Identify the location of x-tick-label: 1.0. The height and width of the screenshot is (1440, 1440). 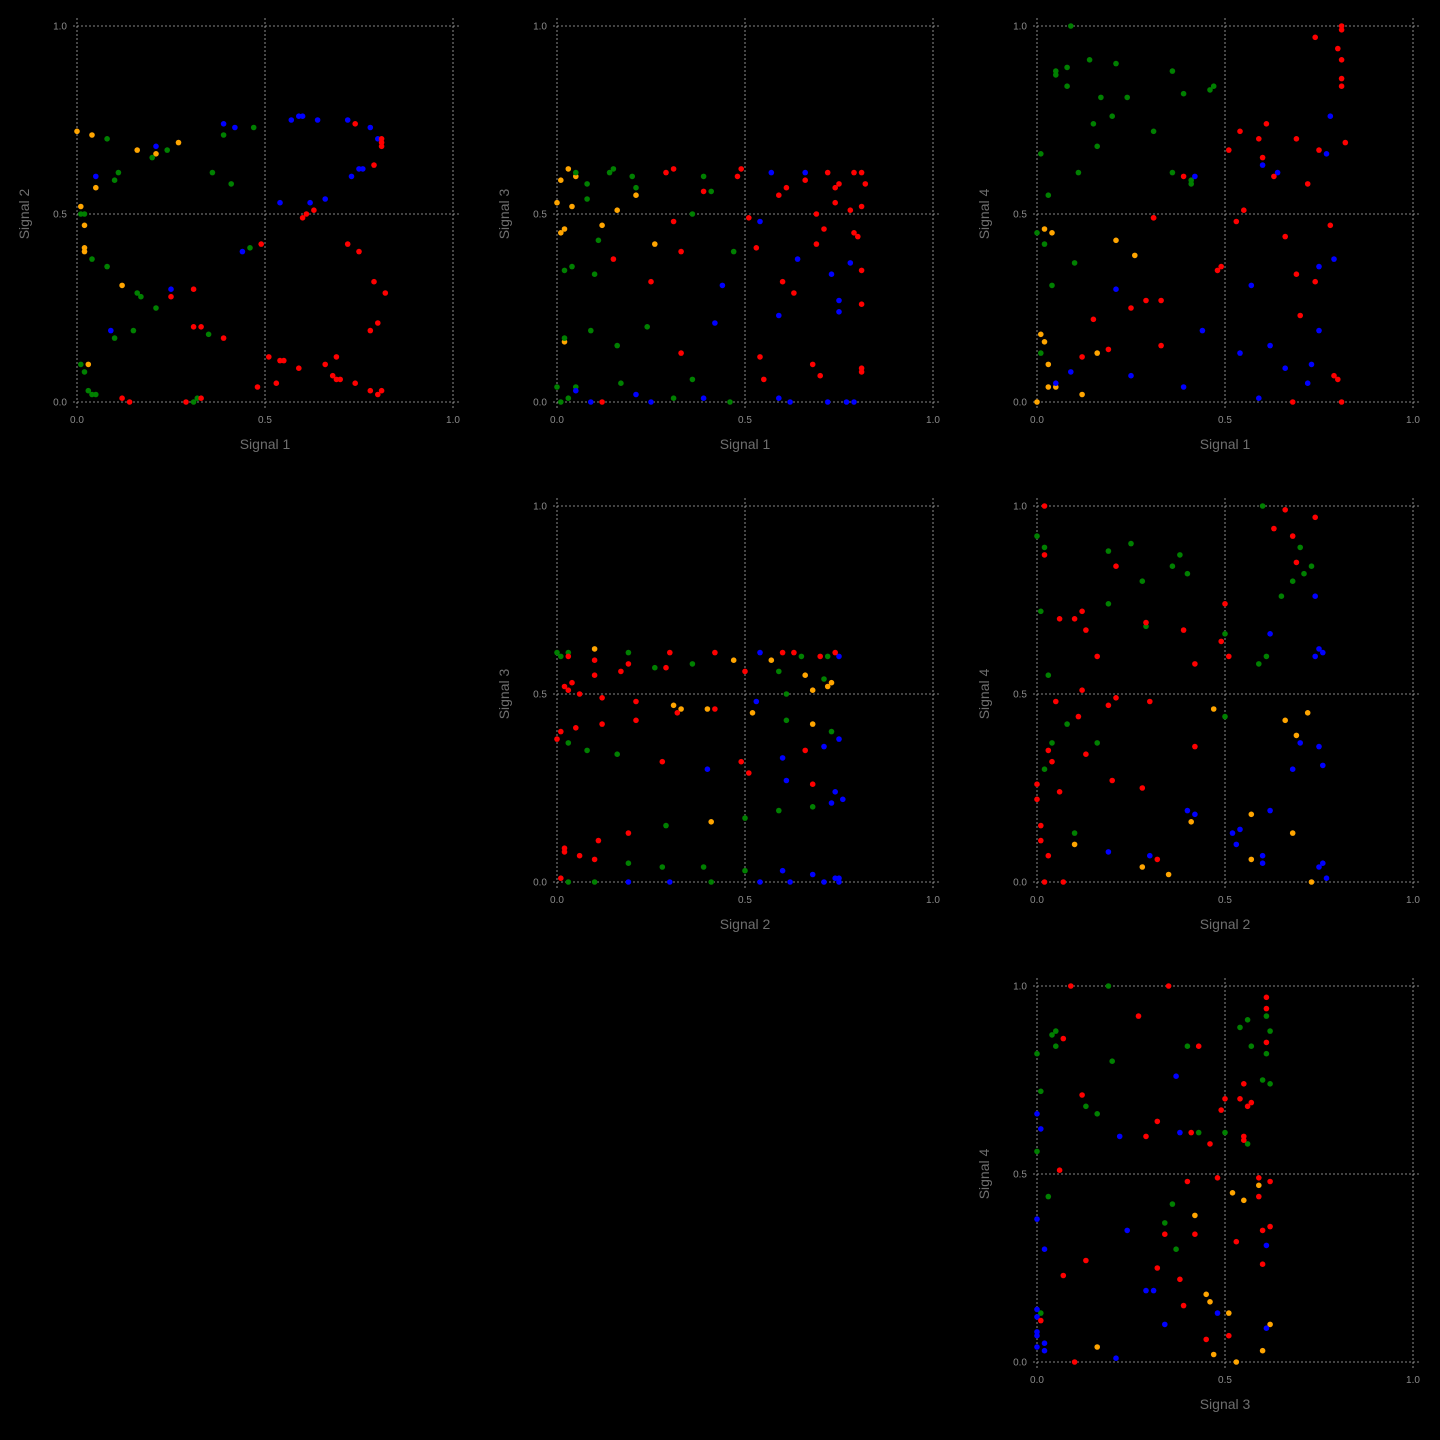
(1413, 900).